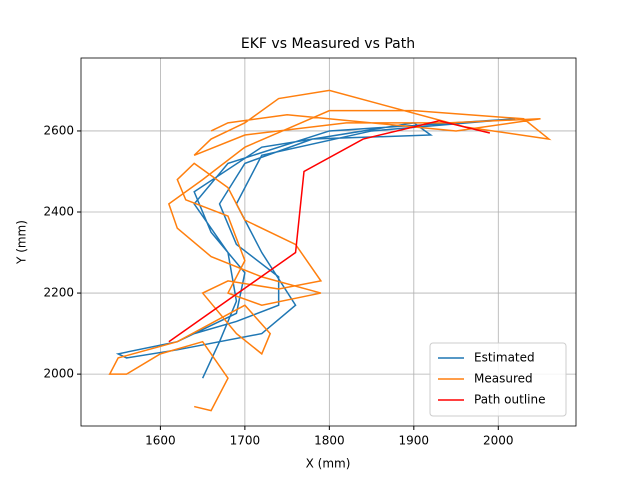 This screenshot has height=480, width=640. What do you see at coordinates (22, 242) in the screenshot?
I see `y-axis-label: Y (mm)` at bounding box center [22, 242].